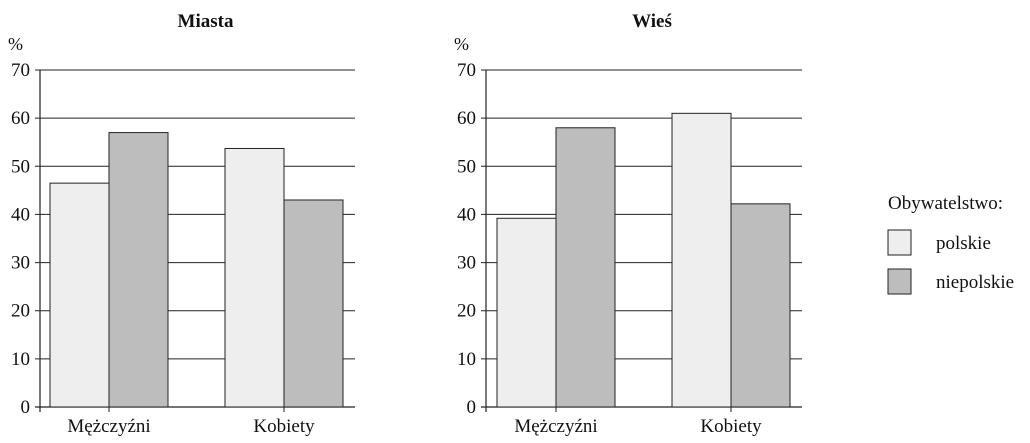  I want to click on legend: Obywatelstwo: polskie niepolskie, so click(950, 244).